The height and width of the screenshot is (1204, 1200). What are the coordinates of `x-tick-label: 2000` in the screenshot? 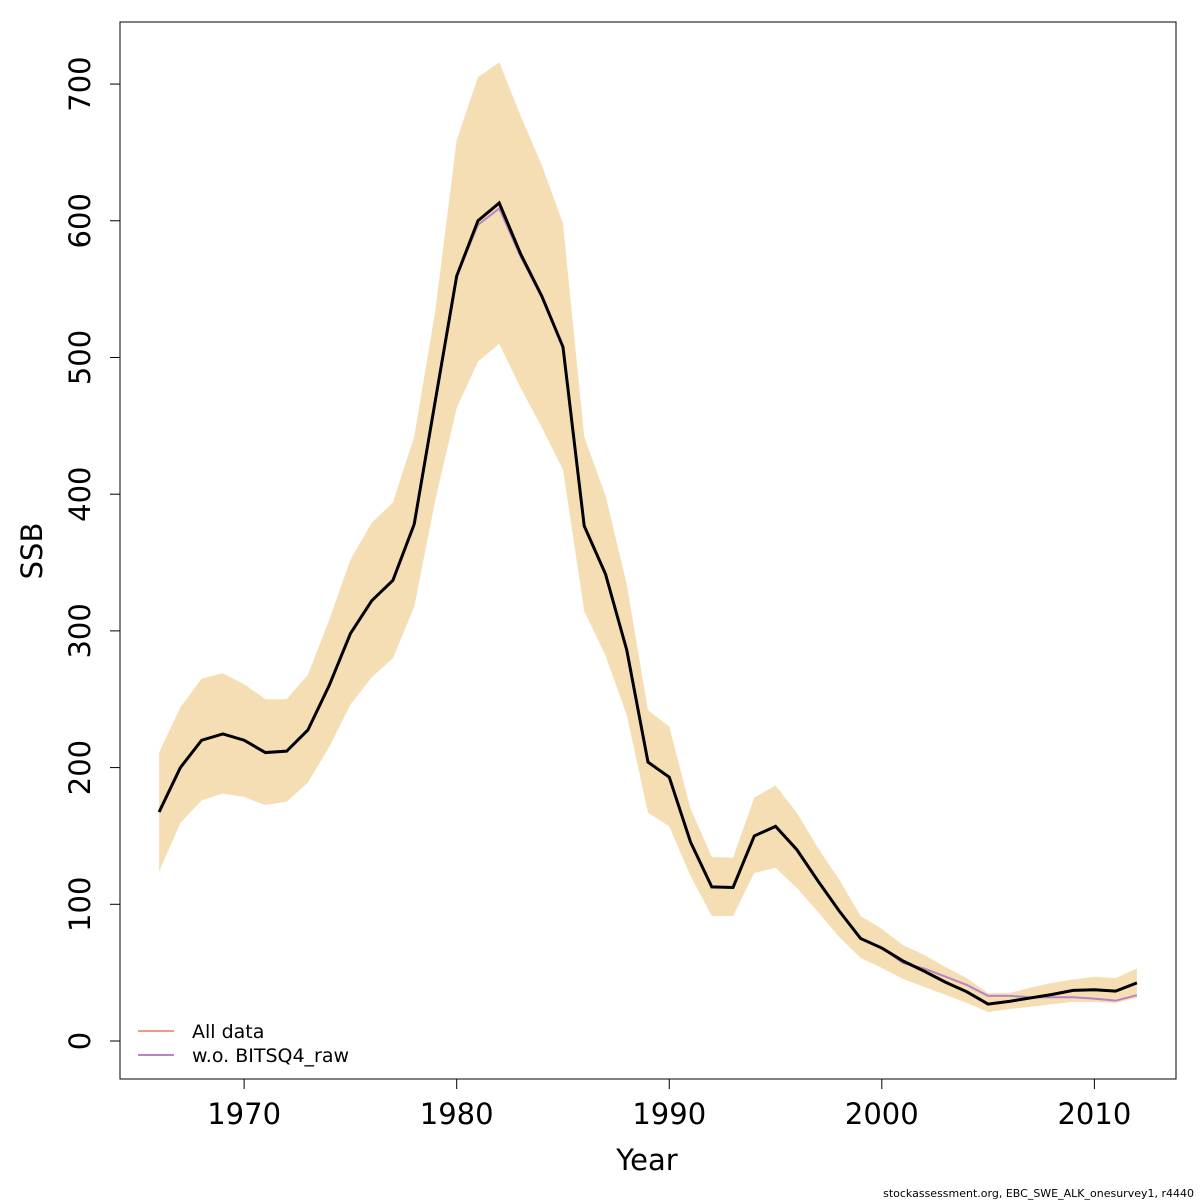 It's located at (882, 1114).